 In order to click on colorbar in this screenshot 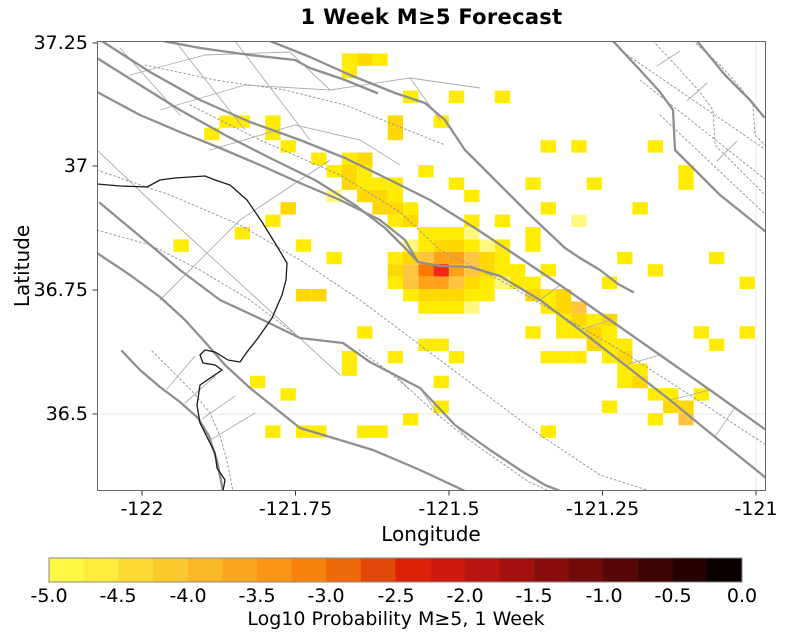, I will do `click(395, 570)`.